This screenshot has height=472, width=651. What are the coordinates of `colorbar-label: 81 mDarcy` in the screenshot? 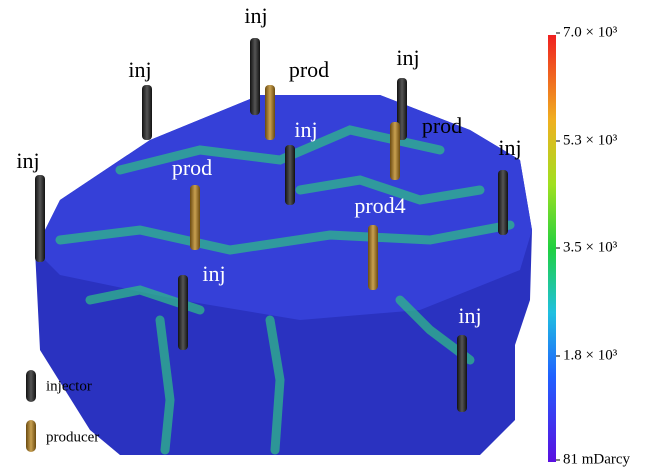 It's located at (597, 459).